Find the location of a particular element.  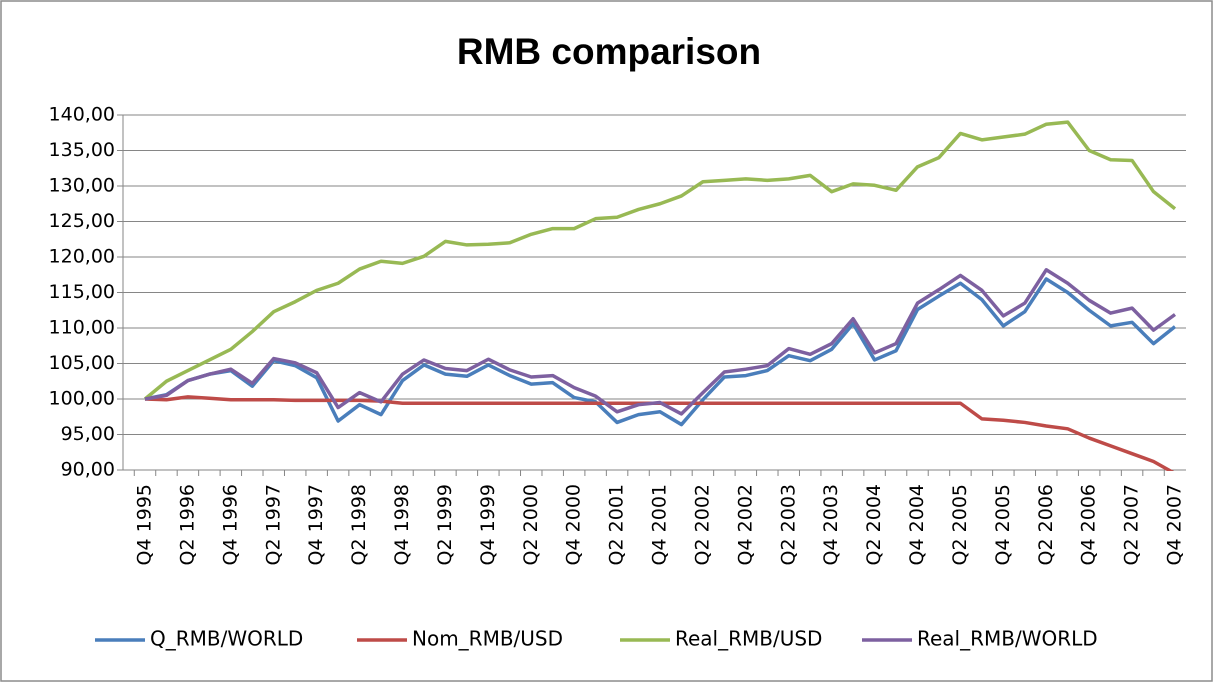

x-tick-label: Q2 2005 is located at coordinates (960, 524).